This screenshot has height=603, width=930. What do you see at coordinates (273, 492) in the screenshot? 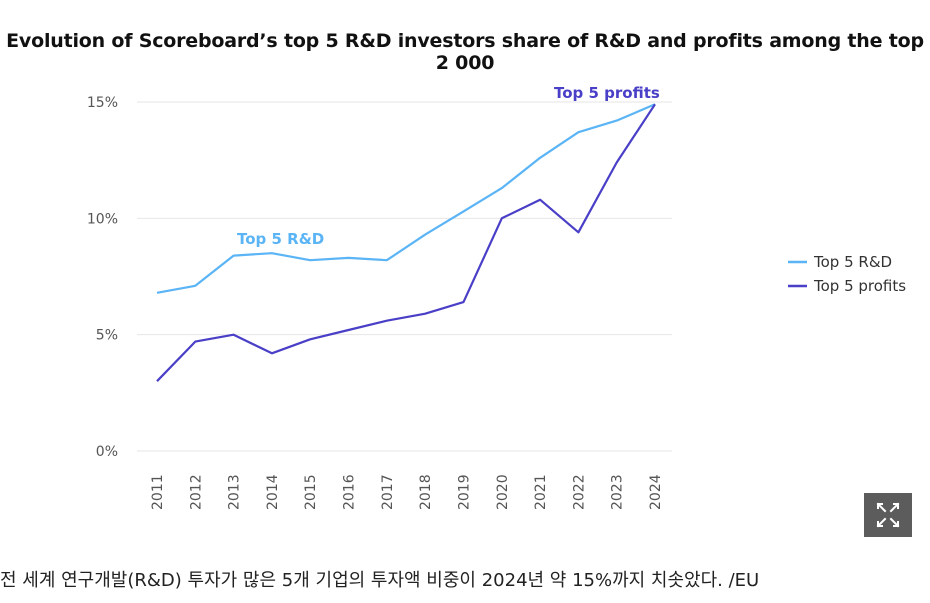
I see `x-tick-label: 2014` at bounding box center [273, 492].